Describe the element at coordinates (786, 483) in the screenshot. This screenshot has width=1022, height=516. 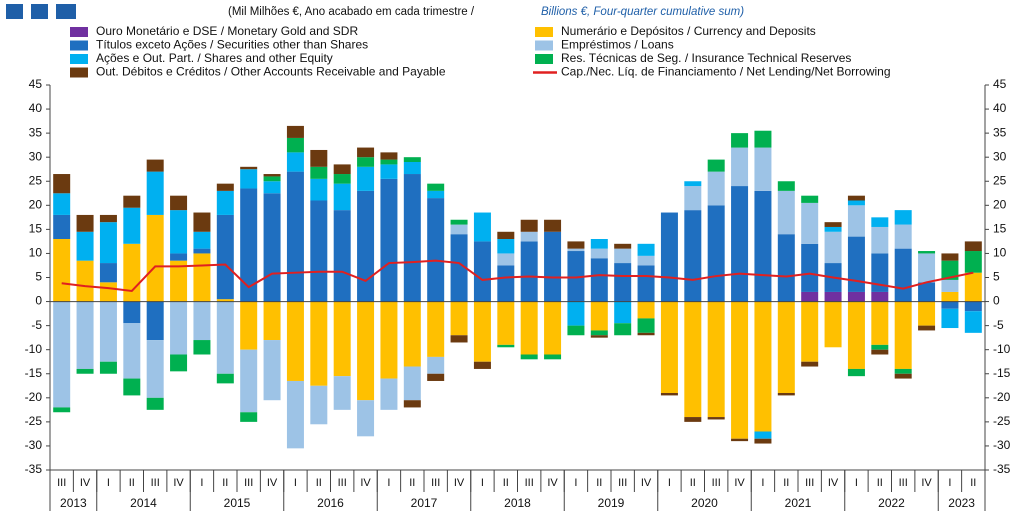
I see `x-tick-label: II` at that location.